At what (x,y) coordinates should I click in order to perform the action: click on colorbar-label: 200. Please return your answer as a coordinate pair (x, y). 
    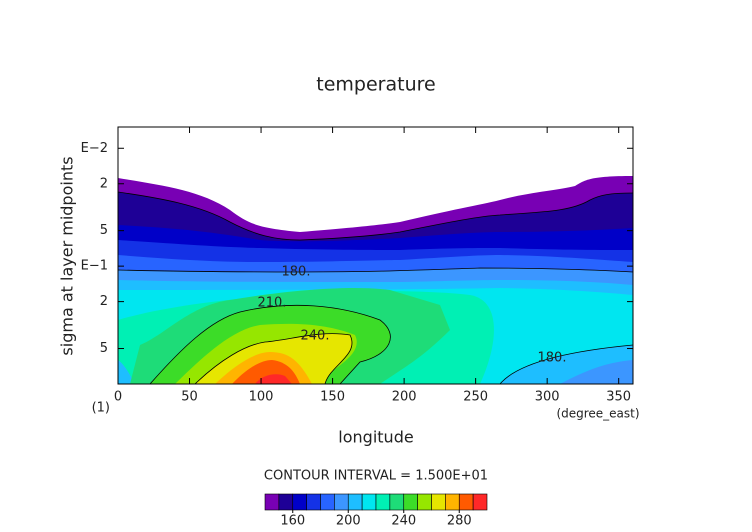
    Looking at the image, I should click on (348, 521).